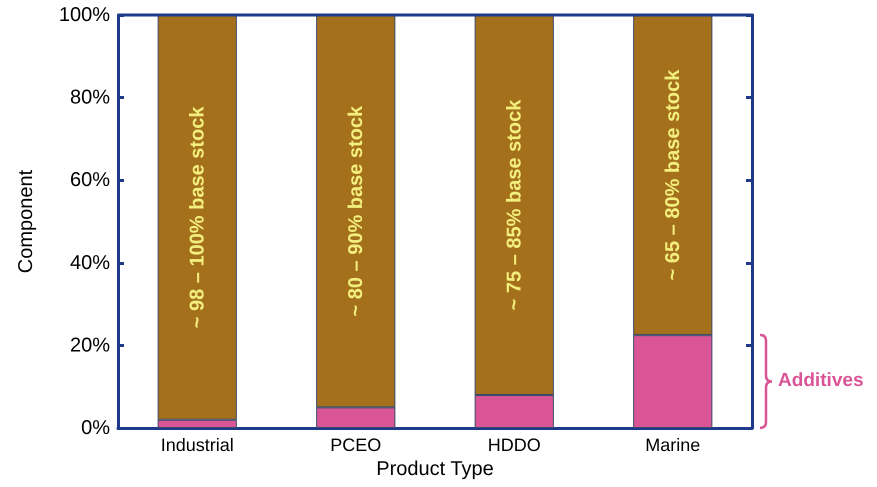 Image resolution: width=877 pixels, height=487 pixels. I want to click on text: Additives, so click(821, 381).